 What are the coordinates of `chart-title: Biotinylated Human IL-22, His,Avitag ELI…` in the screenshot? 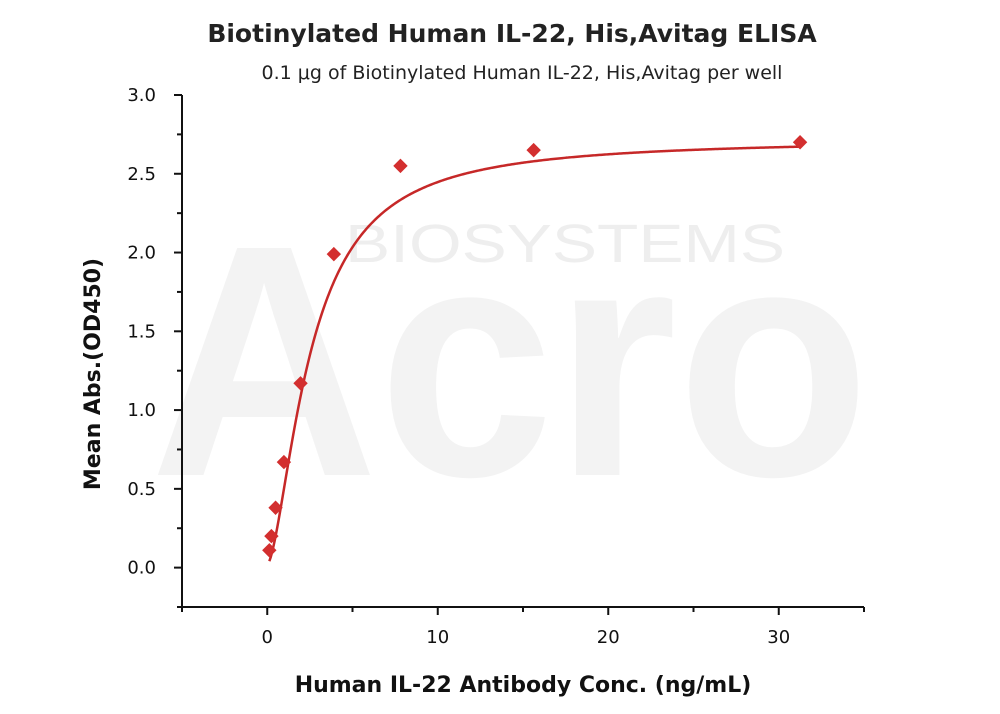 It's located at (512, 33).